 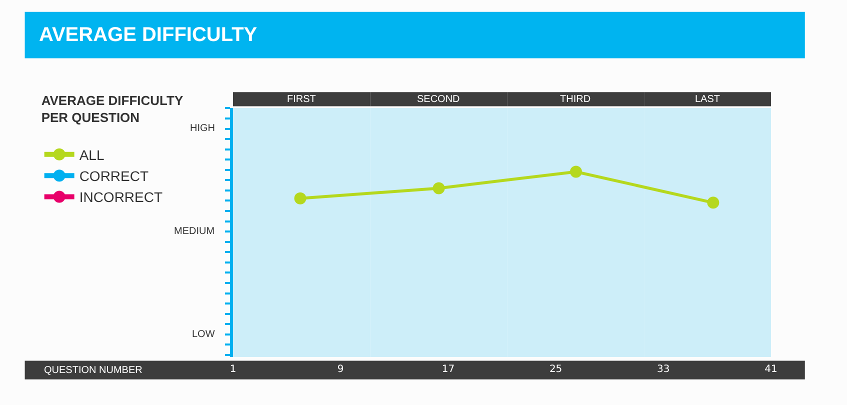 What do you see at coordinates (121, 197) in the screenshot?
I see `legend-label: INCORRECT` at bounding box center [121, 197].